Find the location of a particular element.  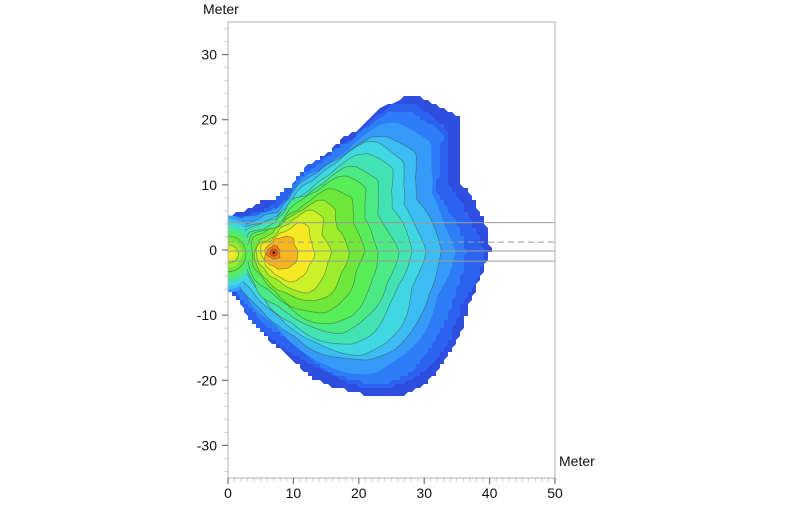

x-tick-label: 10 is located at coordinates (294, 493).